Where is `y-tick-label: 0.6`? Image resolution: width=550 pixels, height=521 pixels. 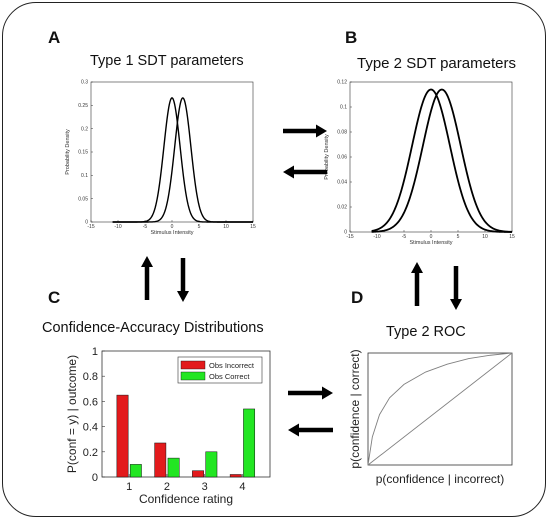
y-tick-label: 0.6 is located at coordinates (90, 402).